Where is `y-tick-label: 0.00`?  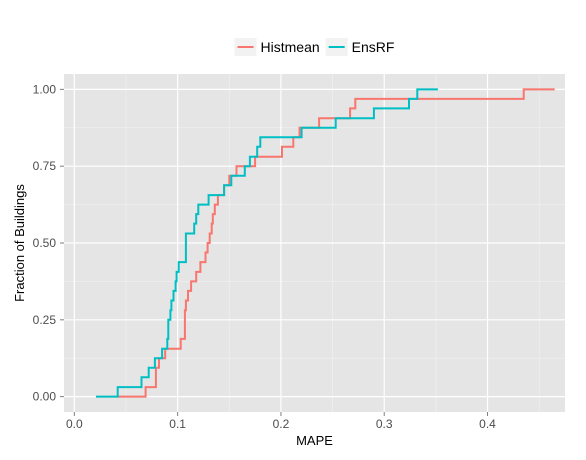
y-tick-label: 0.00 is located at coordinates (45, 397).